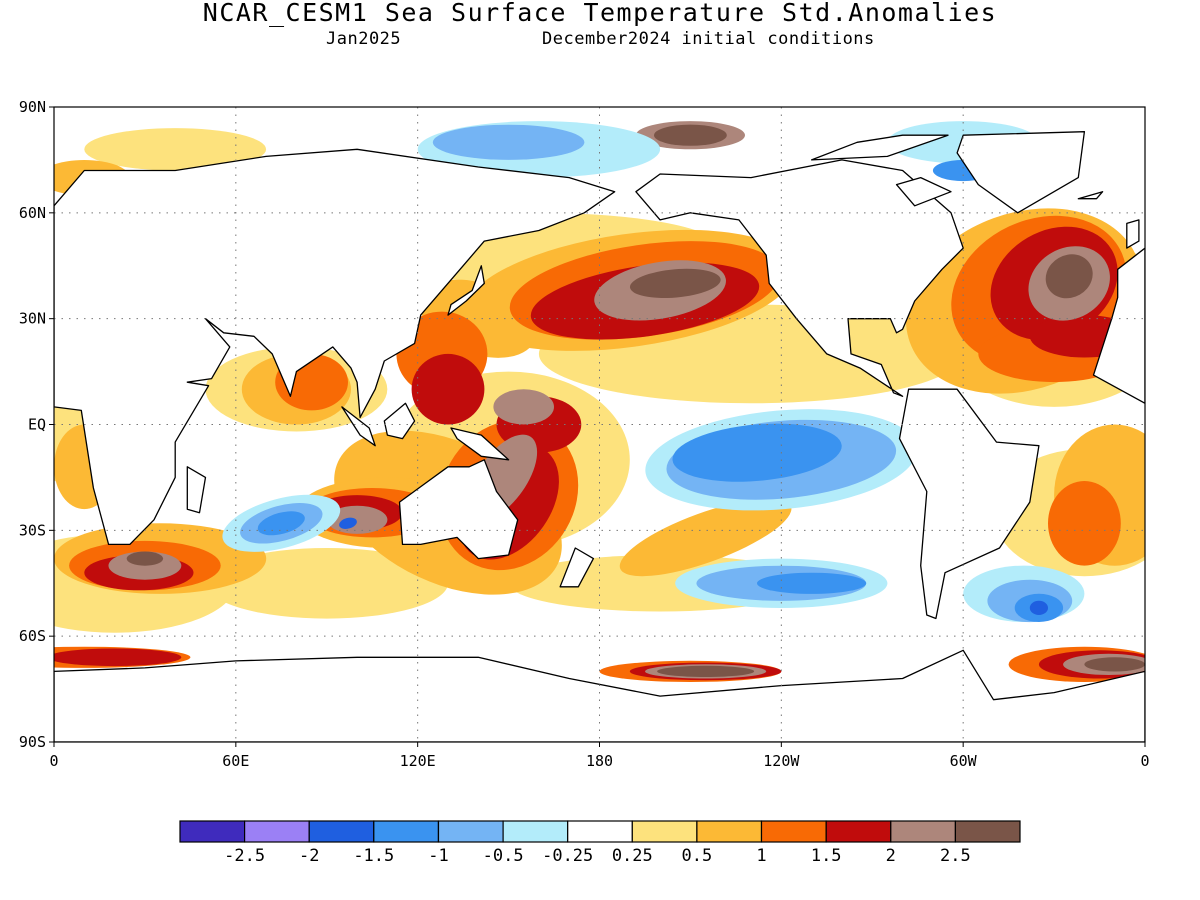  What do you see at coordinates (1133, 234) in the screenshot?
I see `landmass-uk` at bounding box center [1133, 234].